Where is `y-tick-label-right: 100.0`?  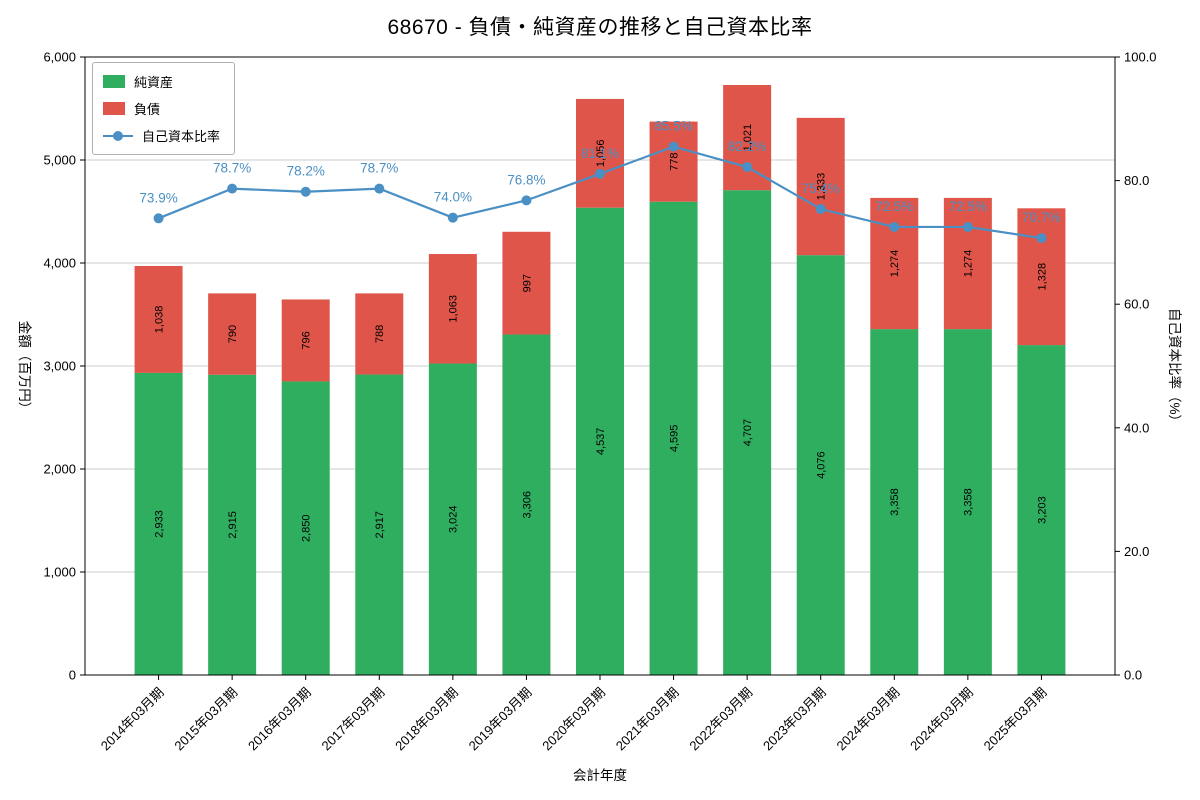
y-tick-label-right: 100.0 is located at coordinates (1140, 57).